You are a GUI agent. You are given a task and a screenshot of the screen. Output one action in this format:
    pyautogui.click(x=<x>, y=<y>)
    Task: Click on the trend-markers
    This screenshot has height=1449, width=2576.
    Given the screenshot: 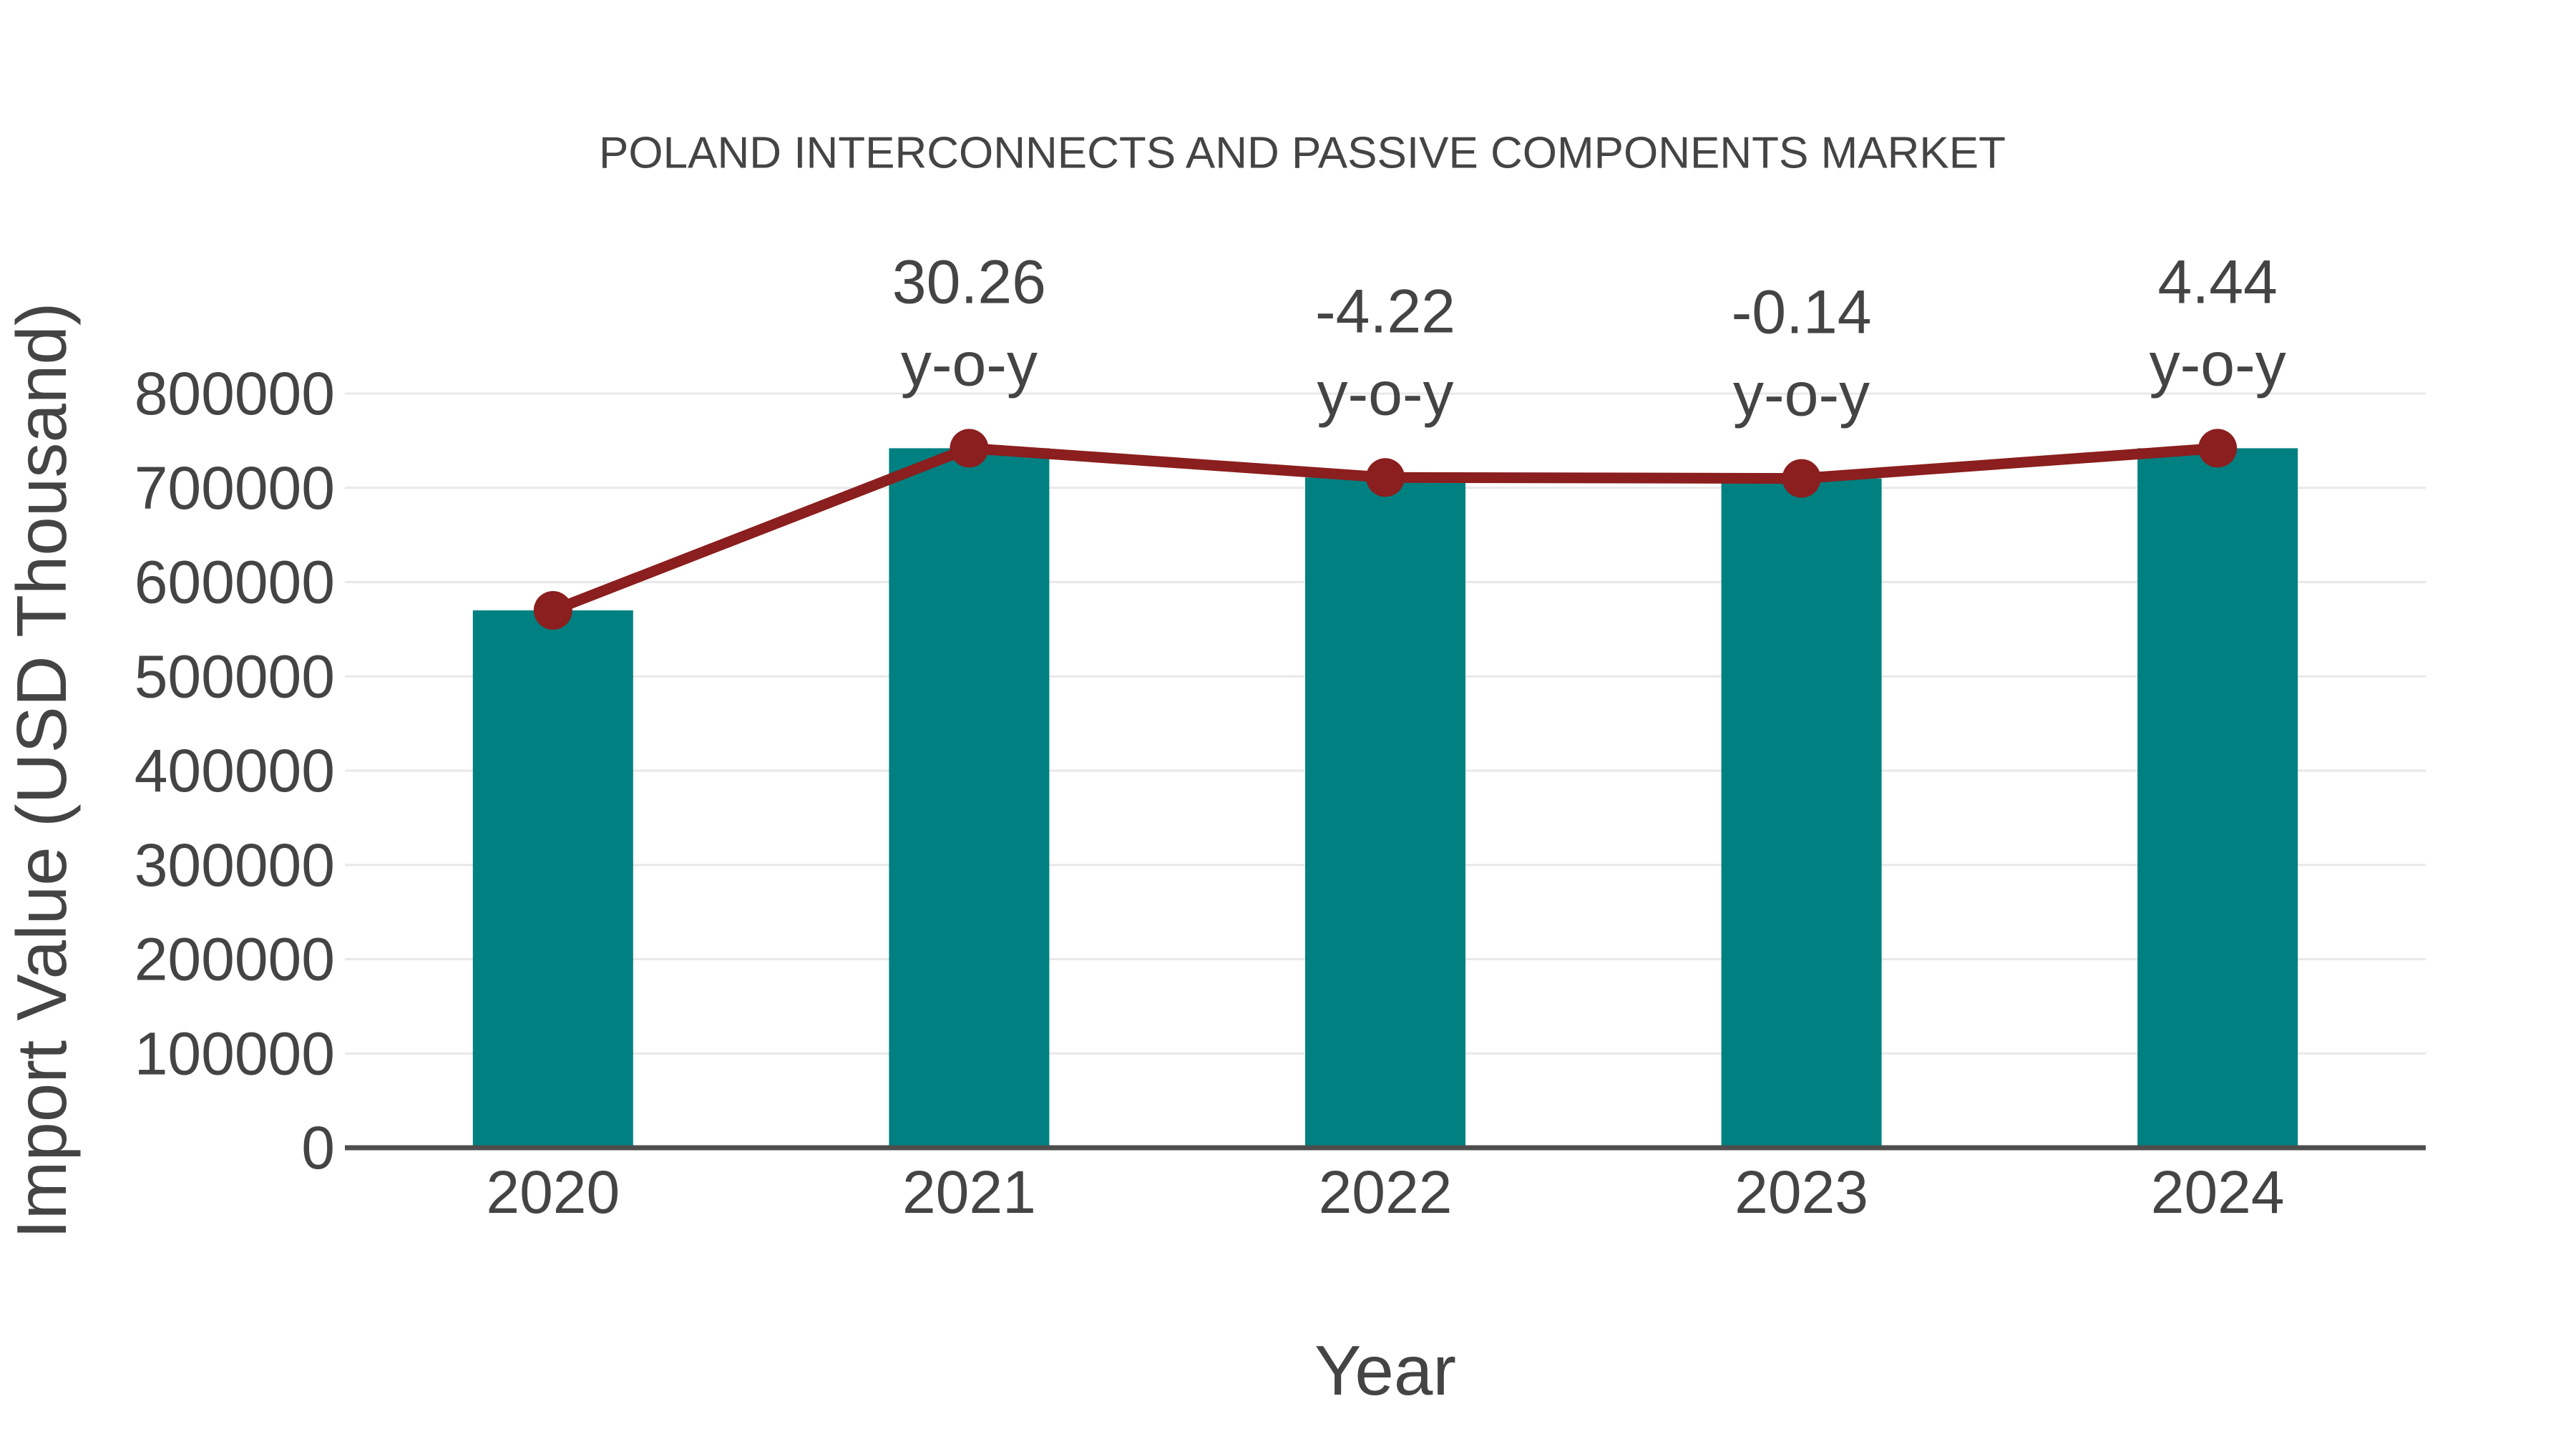 What is the action you would take?
    pyautogui.click(x=1385, y=529)
    